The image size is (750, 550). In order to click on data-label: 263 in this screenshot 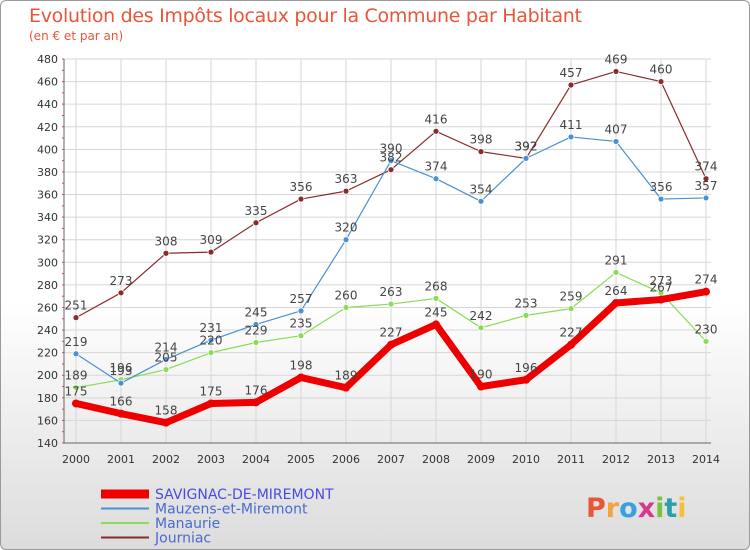, I will do `click(391, 292)`.